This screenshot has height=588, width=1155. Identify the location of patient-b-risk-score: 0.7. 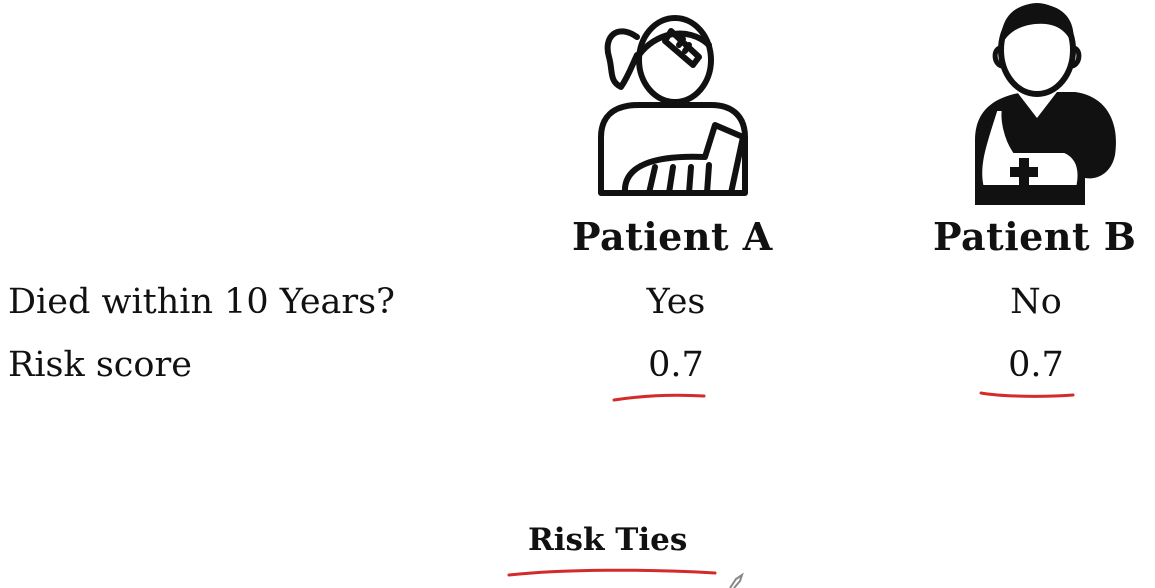
(1036, 365).